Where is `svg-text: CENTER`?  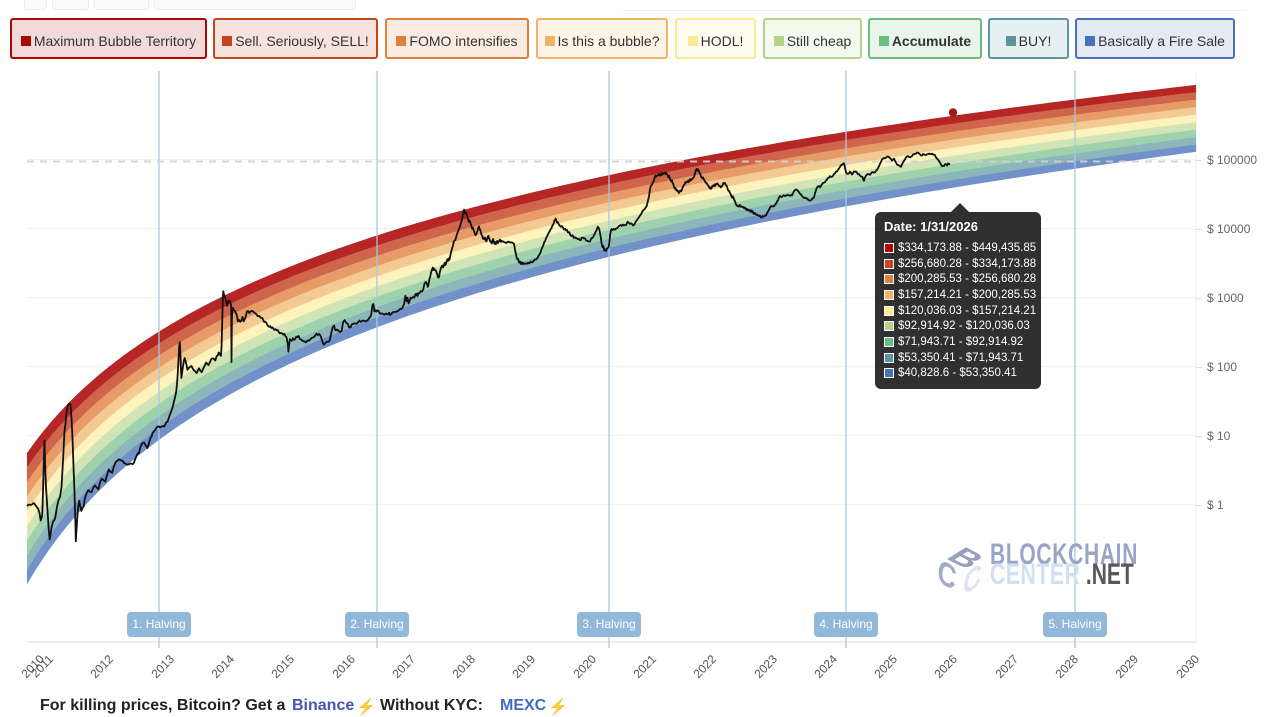
svg-text: CENTER is located at coordinates (1035, 575).